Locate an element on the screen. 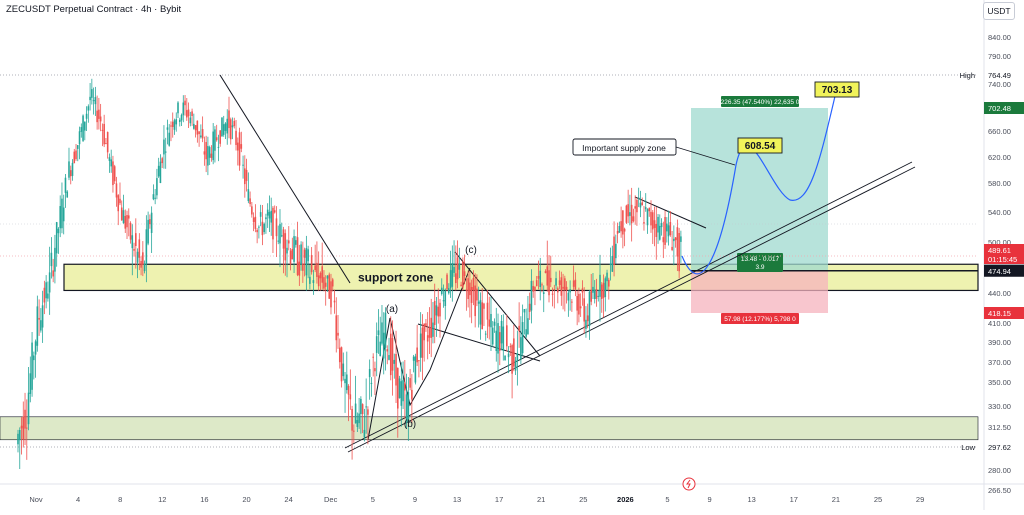 This screenshot has height=515, width=1024. lightning-icon is located at coordinates (688, 484).